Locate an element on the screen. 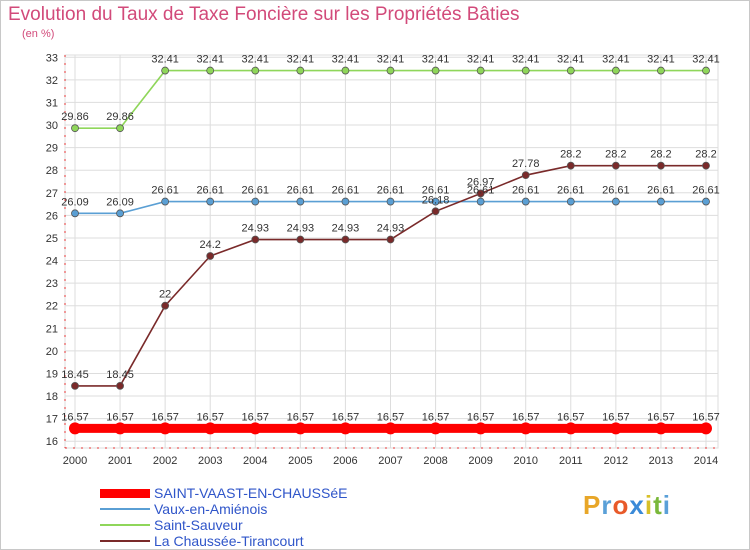  logo-letter: t is located at coordinates (658, 505).